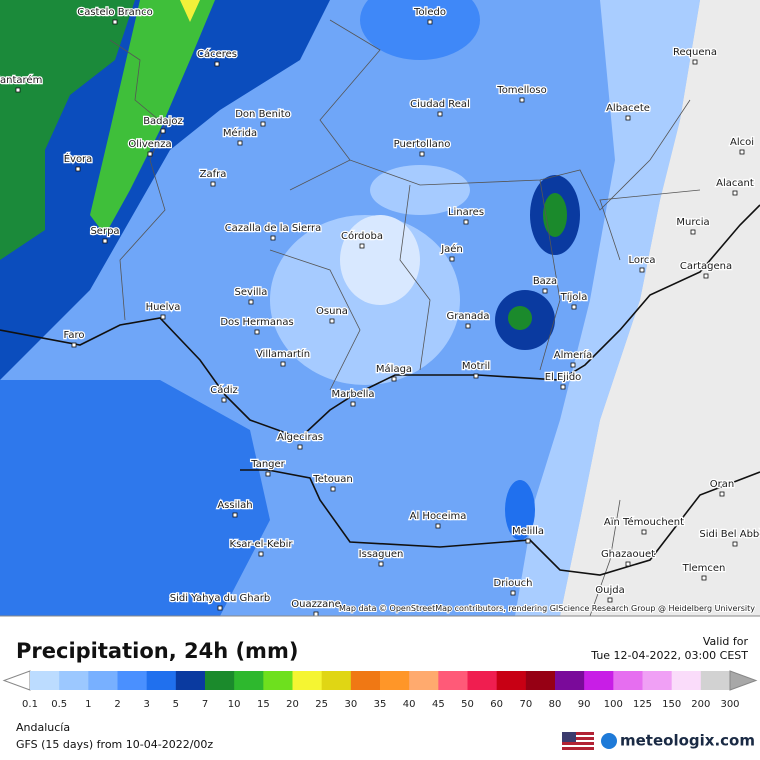 This screenshot has height=760, width=760. I want to click on city-label: Requena, so click(695, 52).